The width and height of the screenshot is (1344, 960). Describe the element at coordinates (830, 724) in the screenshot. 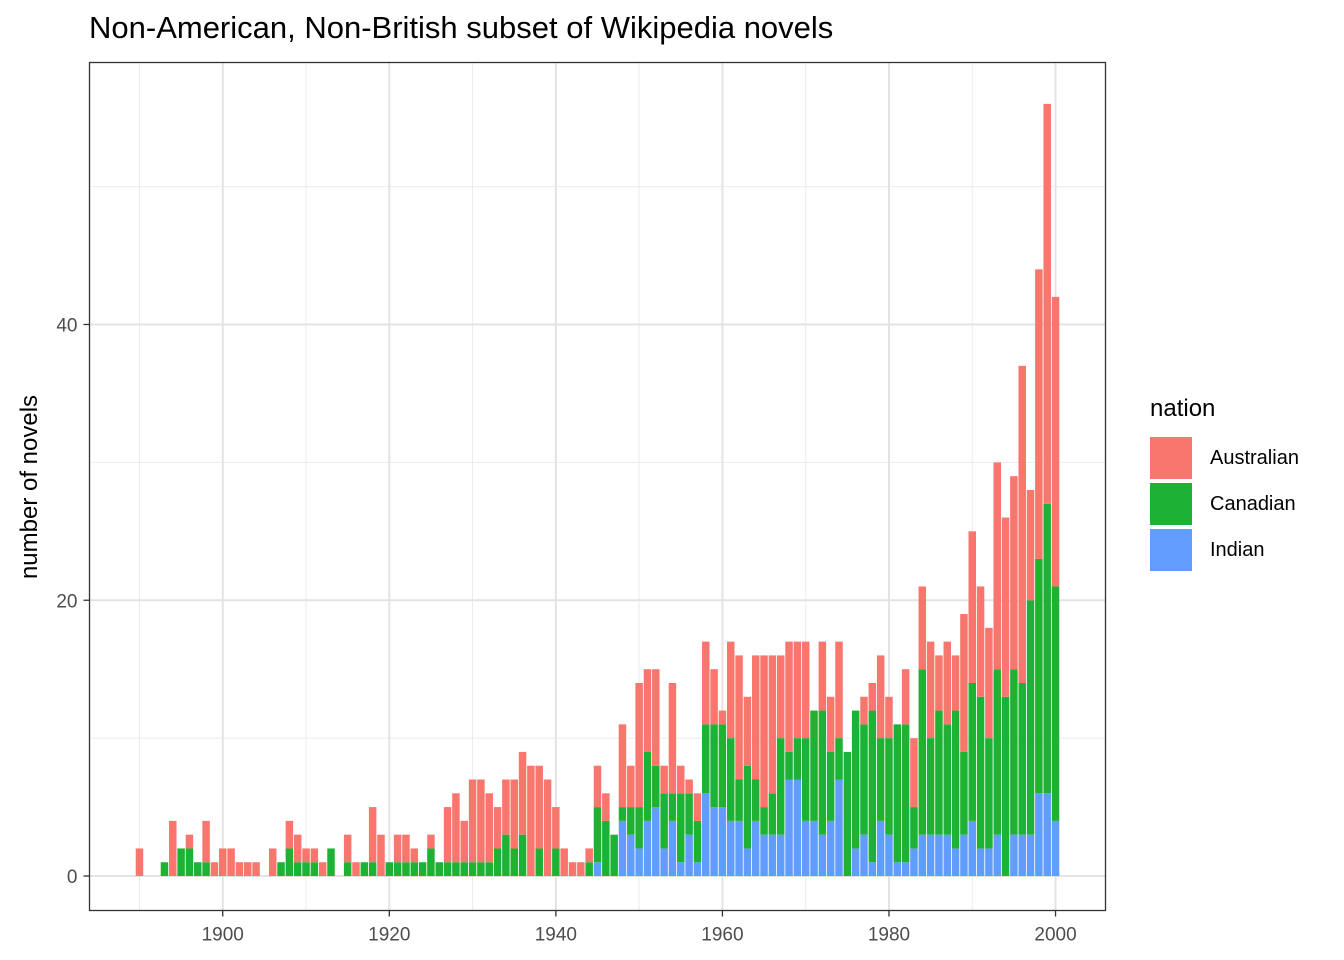

I see `bar-australian-1973` at that location.